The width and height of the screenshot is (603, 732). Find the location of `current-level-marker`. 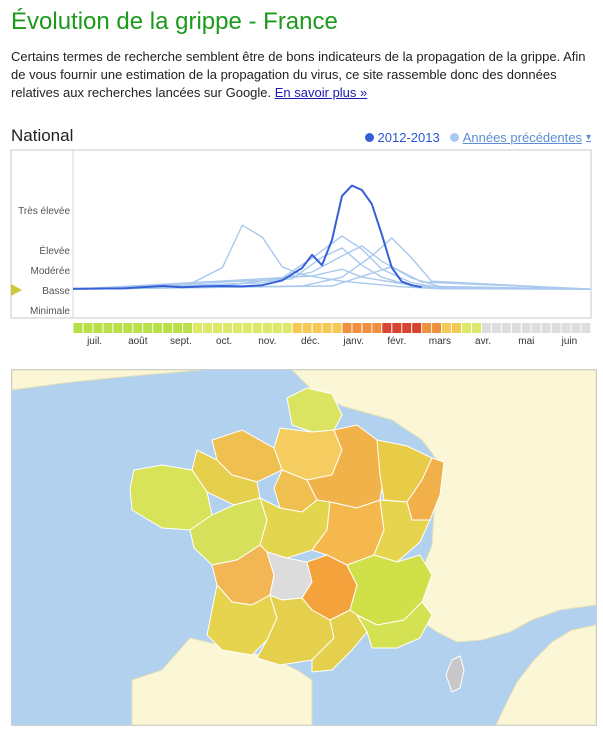

current-level-marker is located at coordinates (16, 290).